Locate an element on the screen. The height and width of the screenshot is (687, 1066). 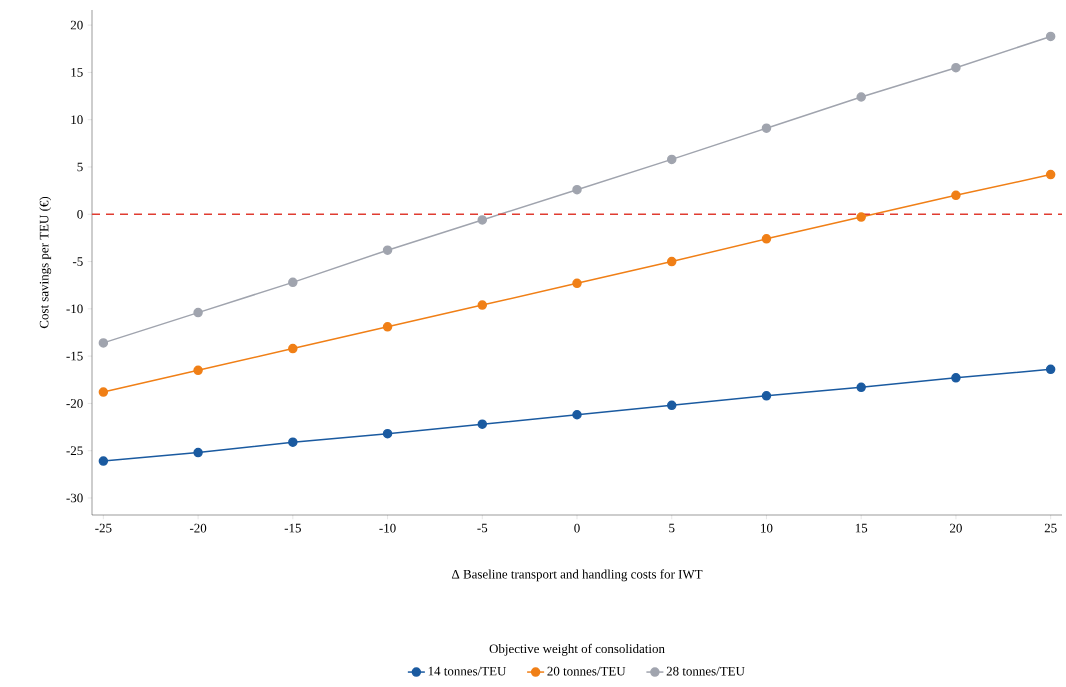
y-tick-label: -5 is located at coordinates (77, 261).